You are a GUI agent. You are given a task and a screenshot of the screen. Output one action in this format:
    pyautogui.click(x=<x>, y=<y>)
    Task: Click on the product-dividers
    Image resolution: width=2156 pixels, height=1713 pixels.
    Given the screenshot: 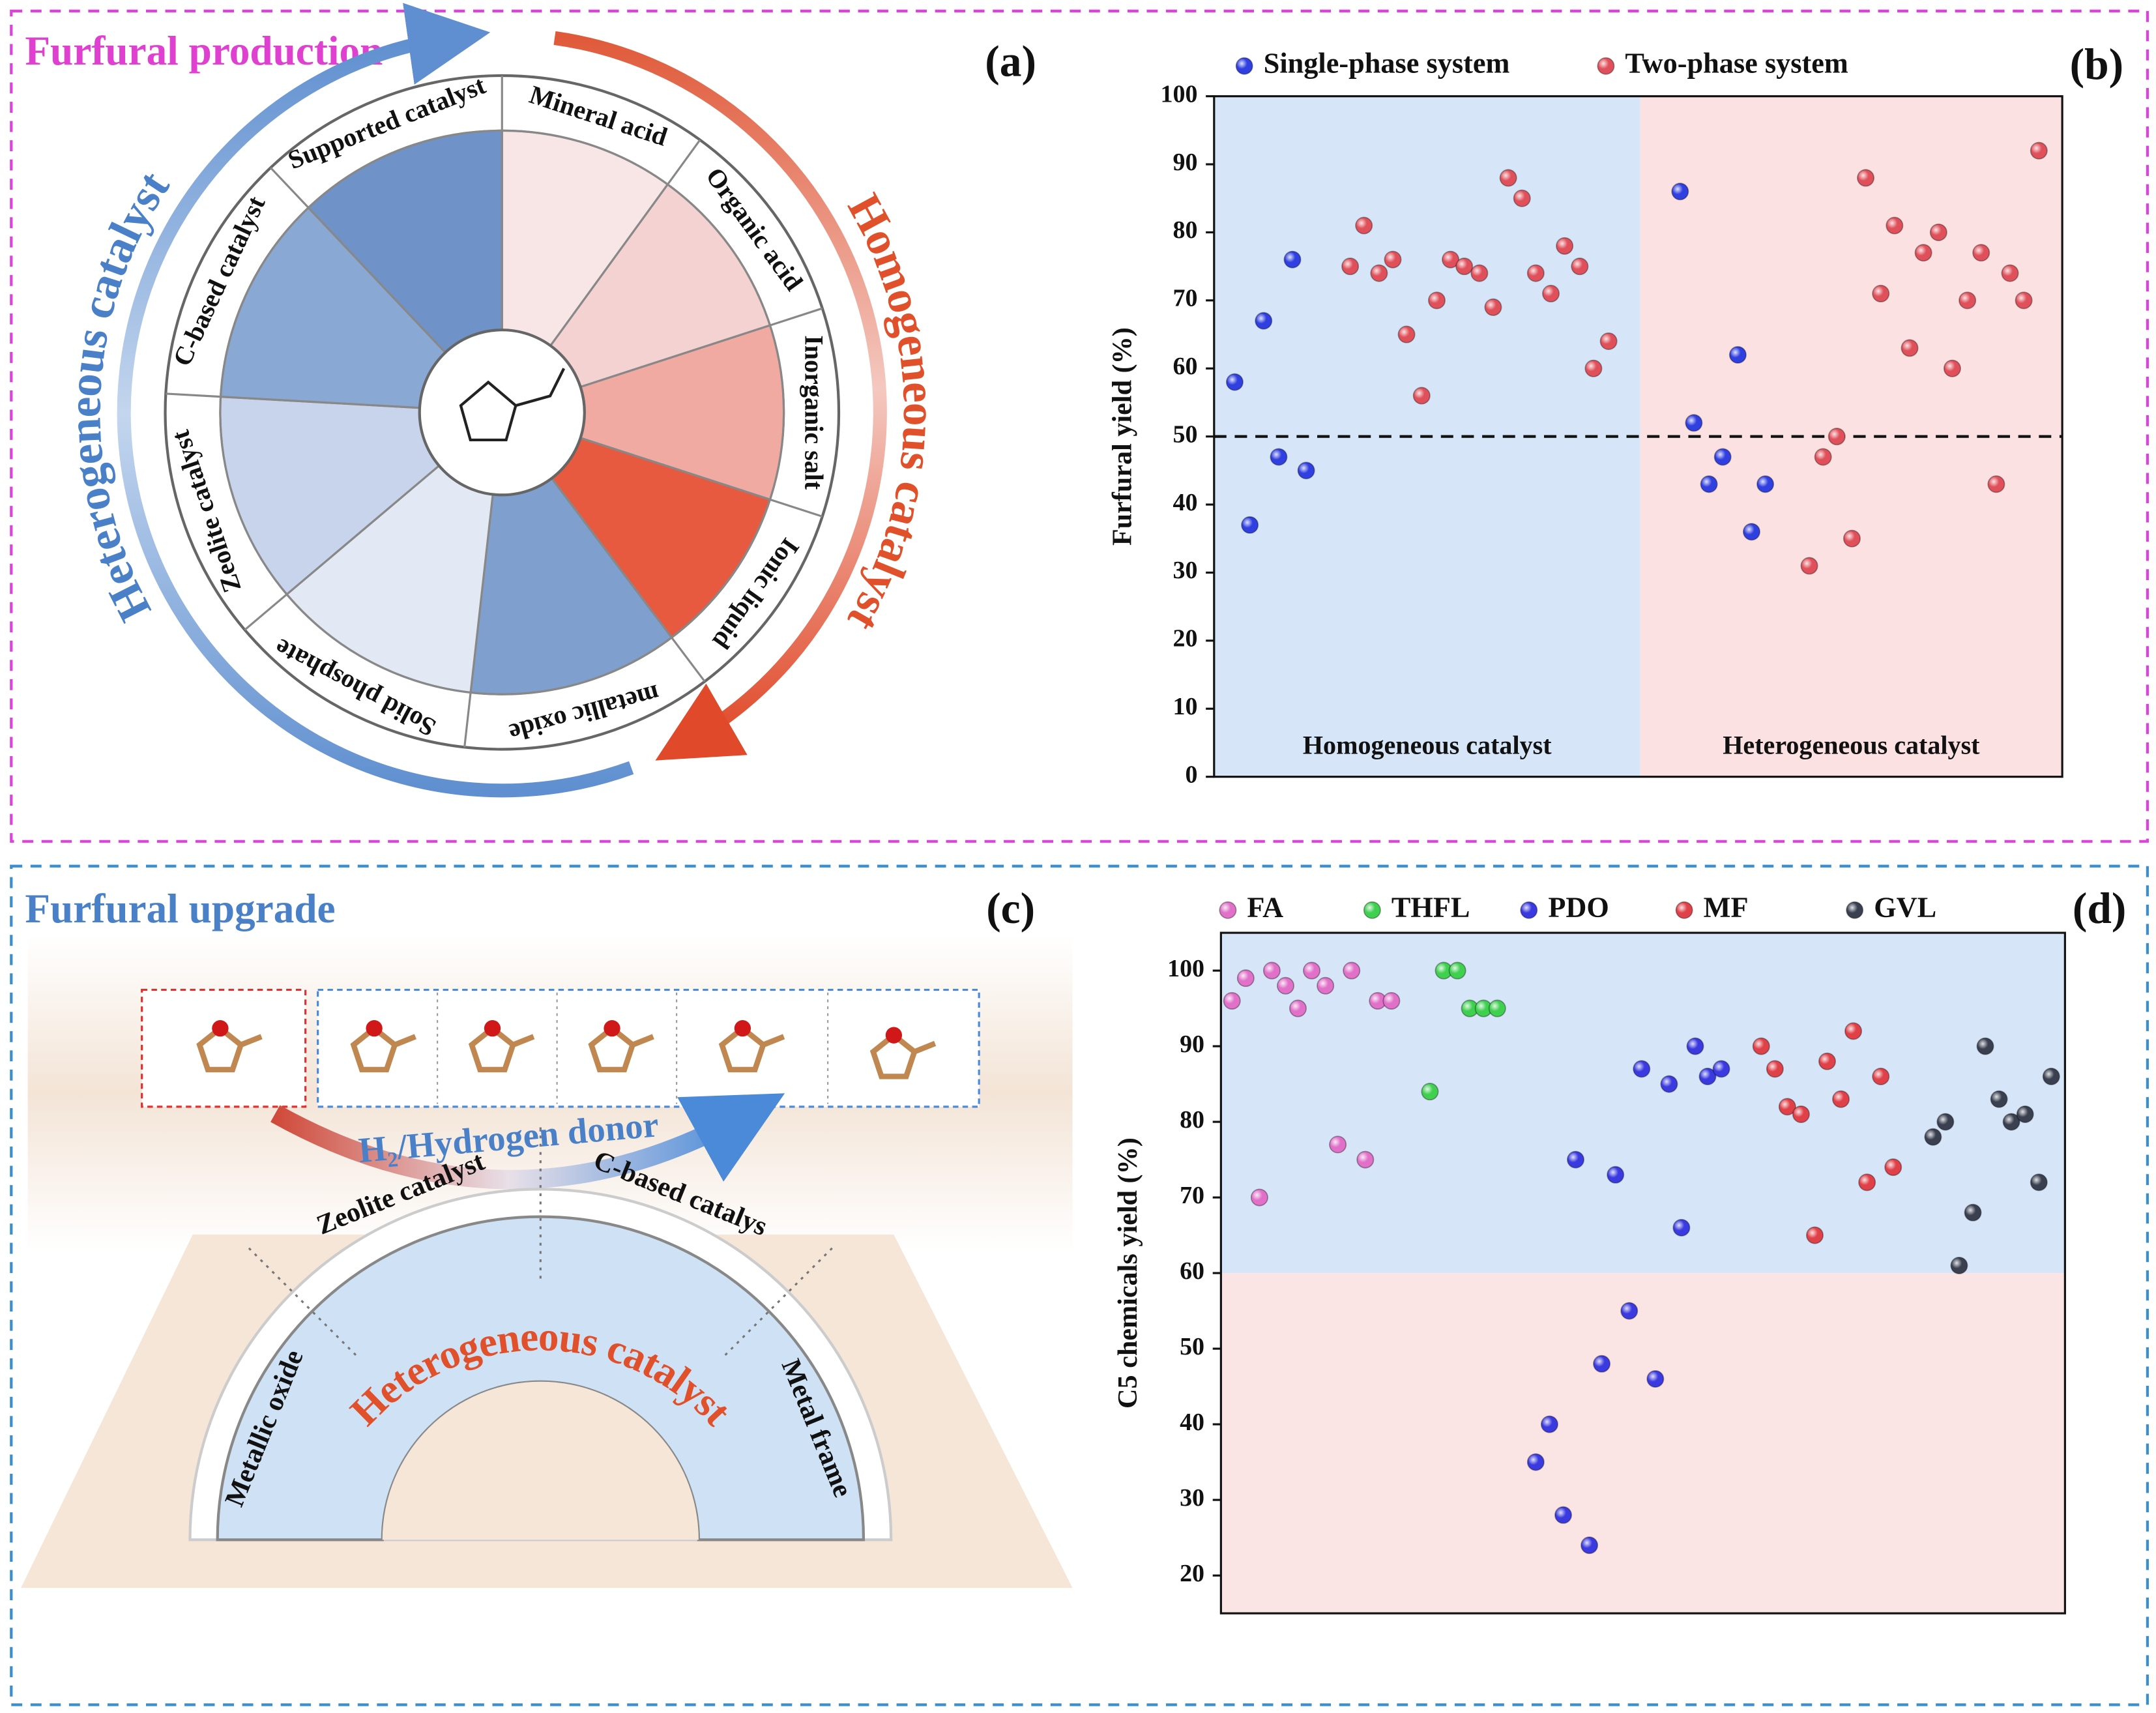 What is the action you would take?
    pyautogui.click(x=633, y=1048)
    